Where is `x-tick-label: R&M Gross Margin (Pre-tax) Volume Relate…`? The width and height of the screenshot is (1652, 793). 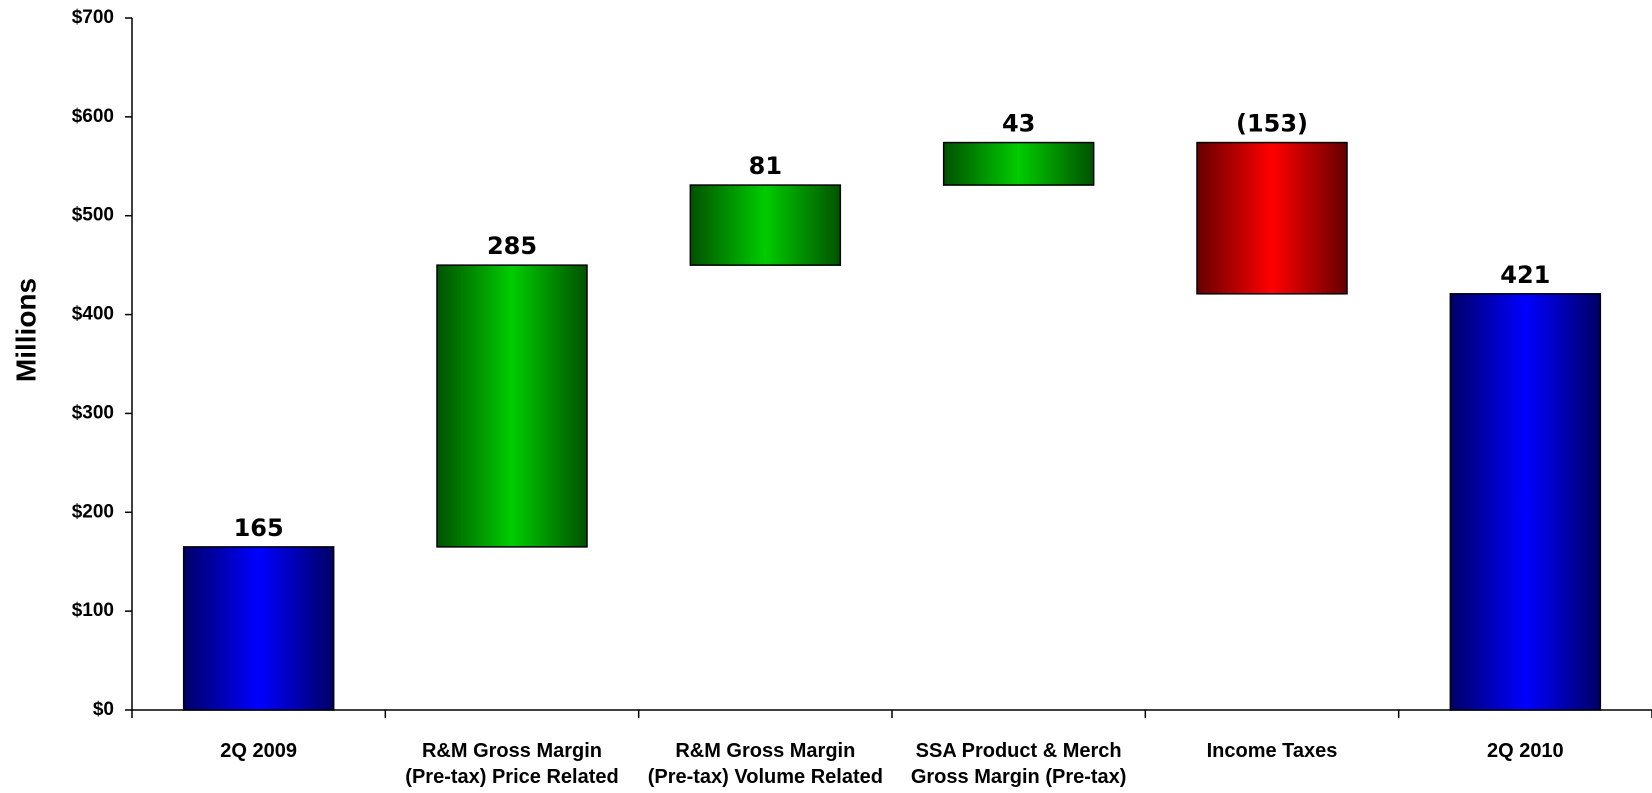 x-tick-label: R&M Gross Margin (Pre-tax) Volume Relate… is located at coordinates (765, 764).